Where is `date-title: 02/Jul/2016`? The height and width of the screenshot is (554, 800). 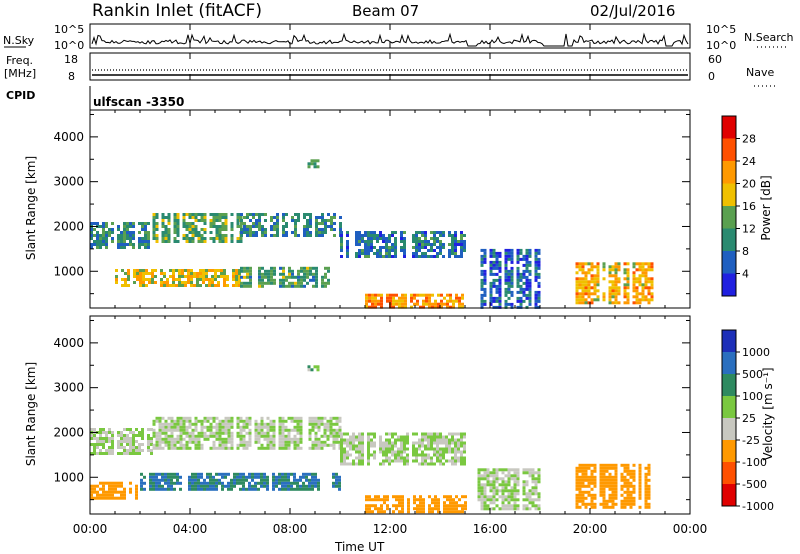 date-title: 02/Jul/2016 is located at coordinates (632, 11).